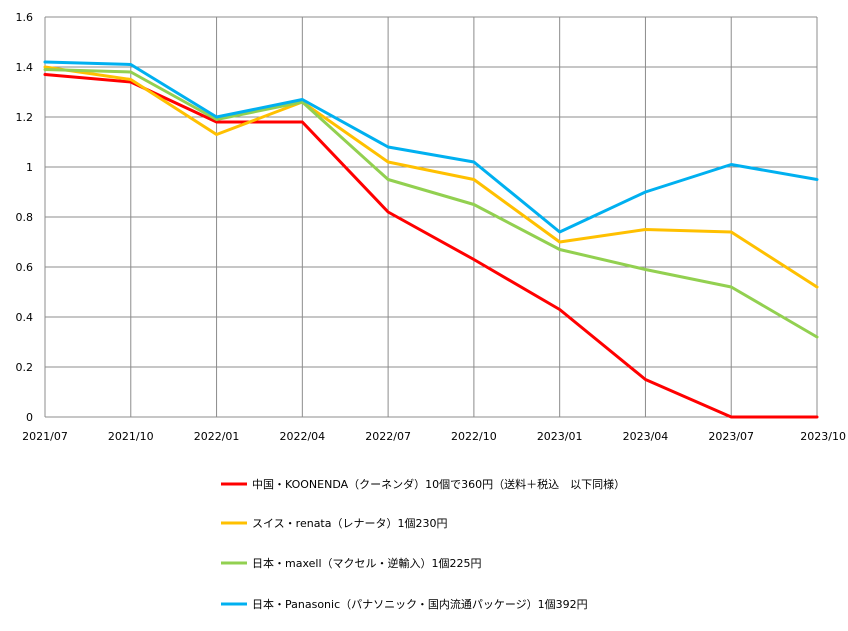 Image resolution: width=848 pixels, height=631 pixels. I want to click on y-tick-label: 1.6, so click(25, 17).